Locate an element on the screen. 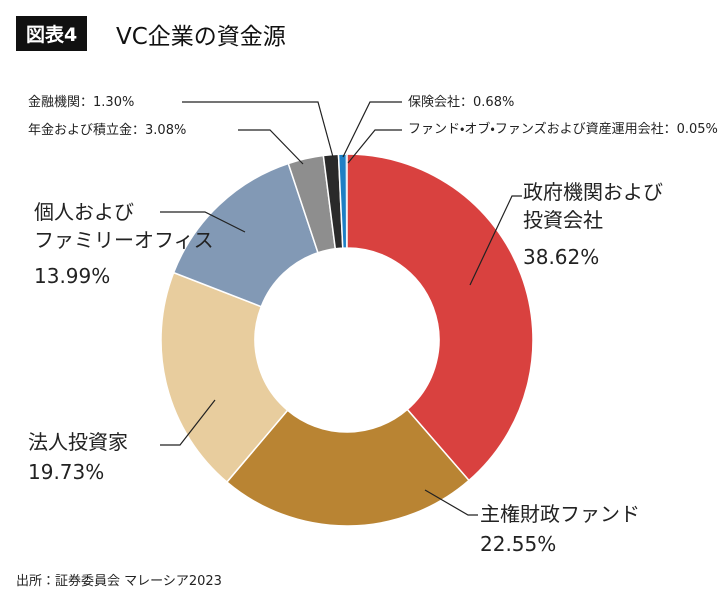 The width and height of the screenshot is (724, 597). value-label: ：0.68% is located at coordinates (487, 102).